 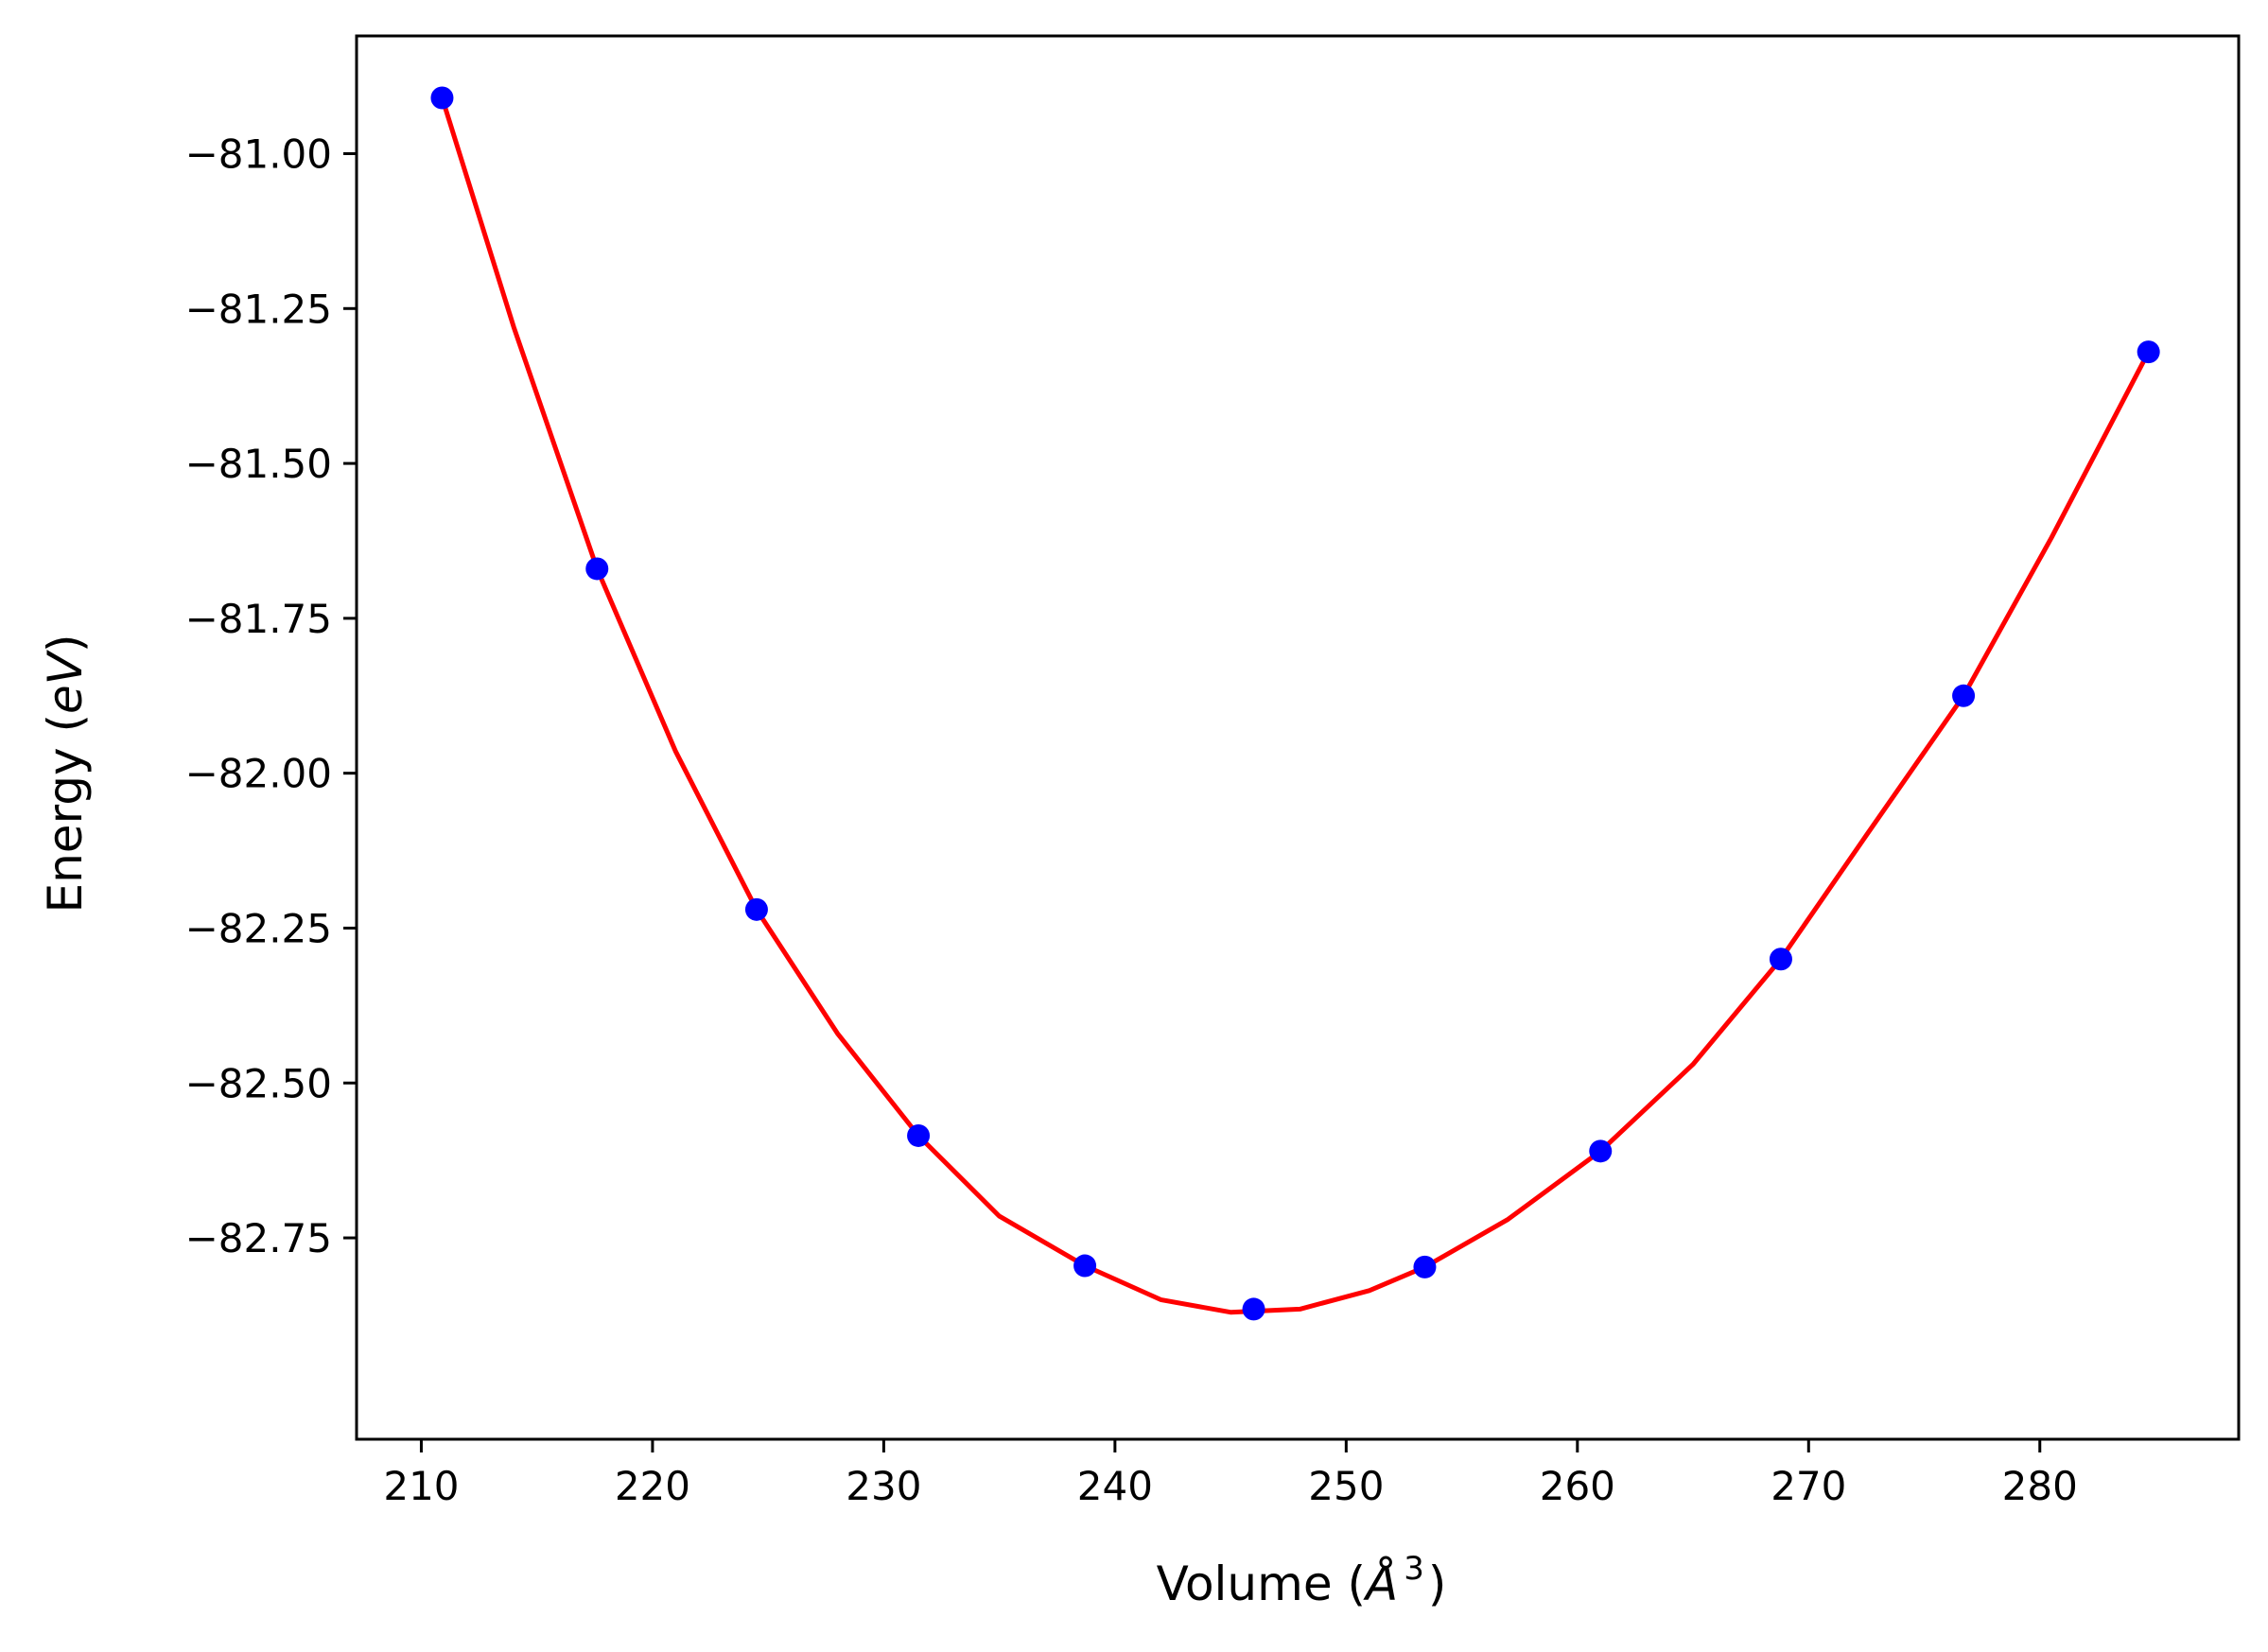 What do you see at coordinates (1380, 1584) in the screenshot?
I see `x-axis-label-unit: Å` at bounding box center [1380, 1584].